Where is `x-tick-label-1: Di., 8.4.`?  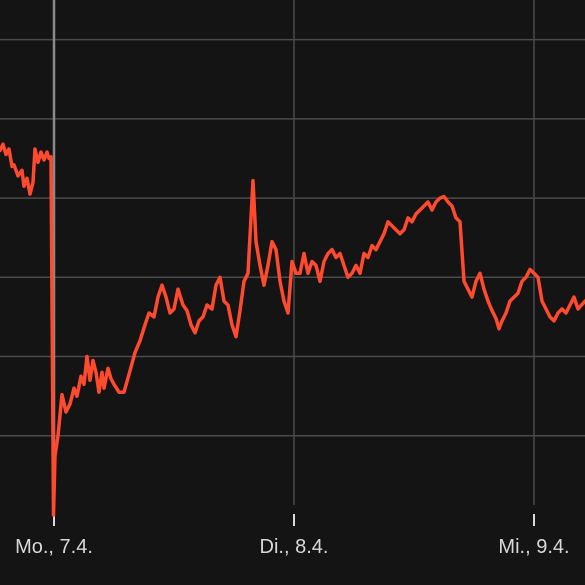 x-tick-label-1: Di., 8.4. is located at coordinates (294, 547).